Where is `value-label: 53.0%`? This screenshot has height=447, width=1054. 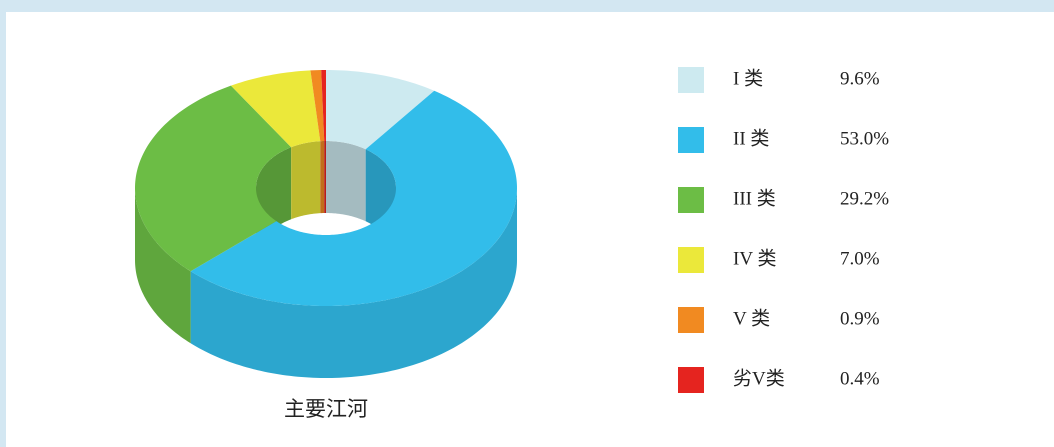 value-label: 53.0% is located at coordinates (864, 138).